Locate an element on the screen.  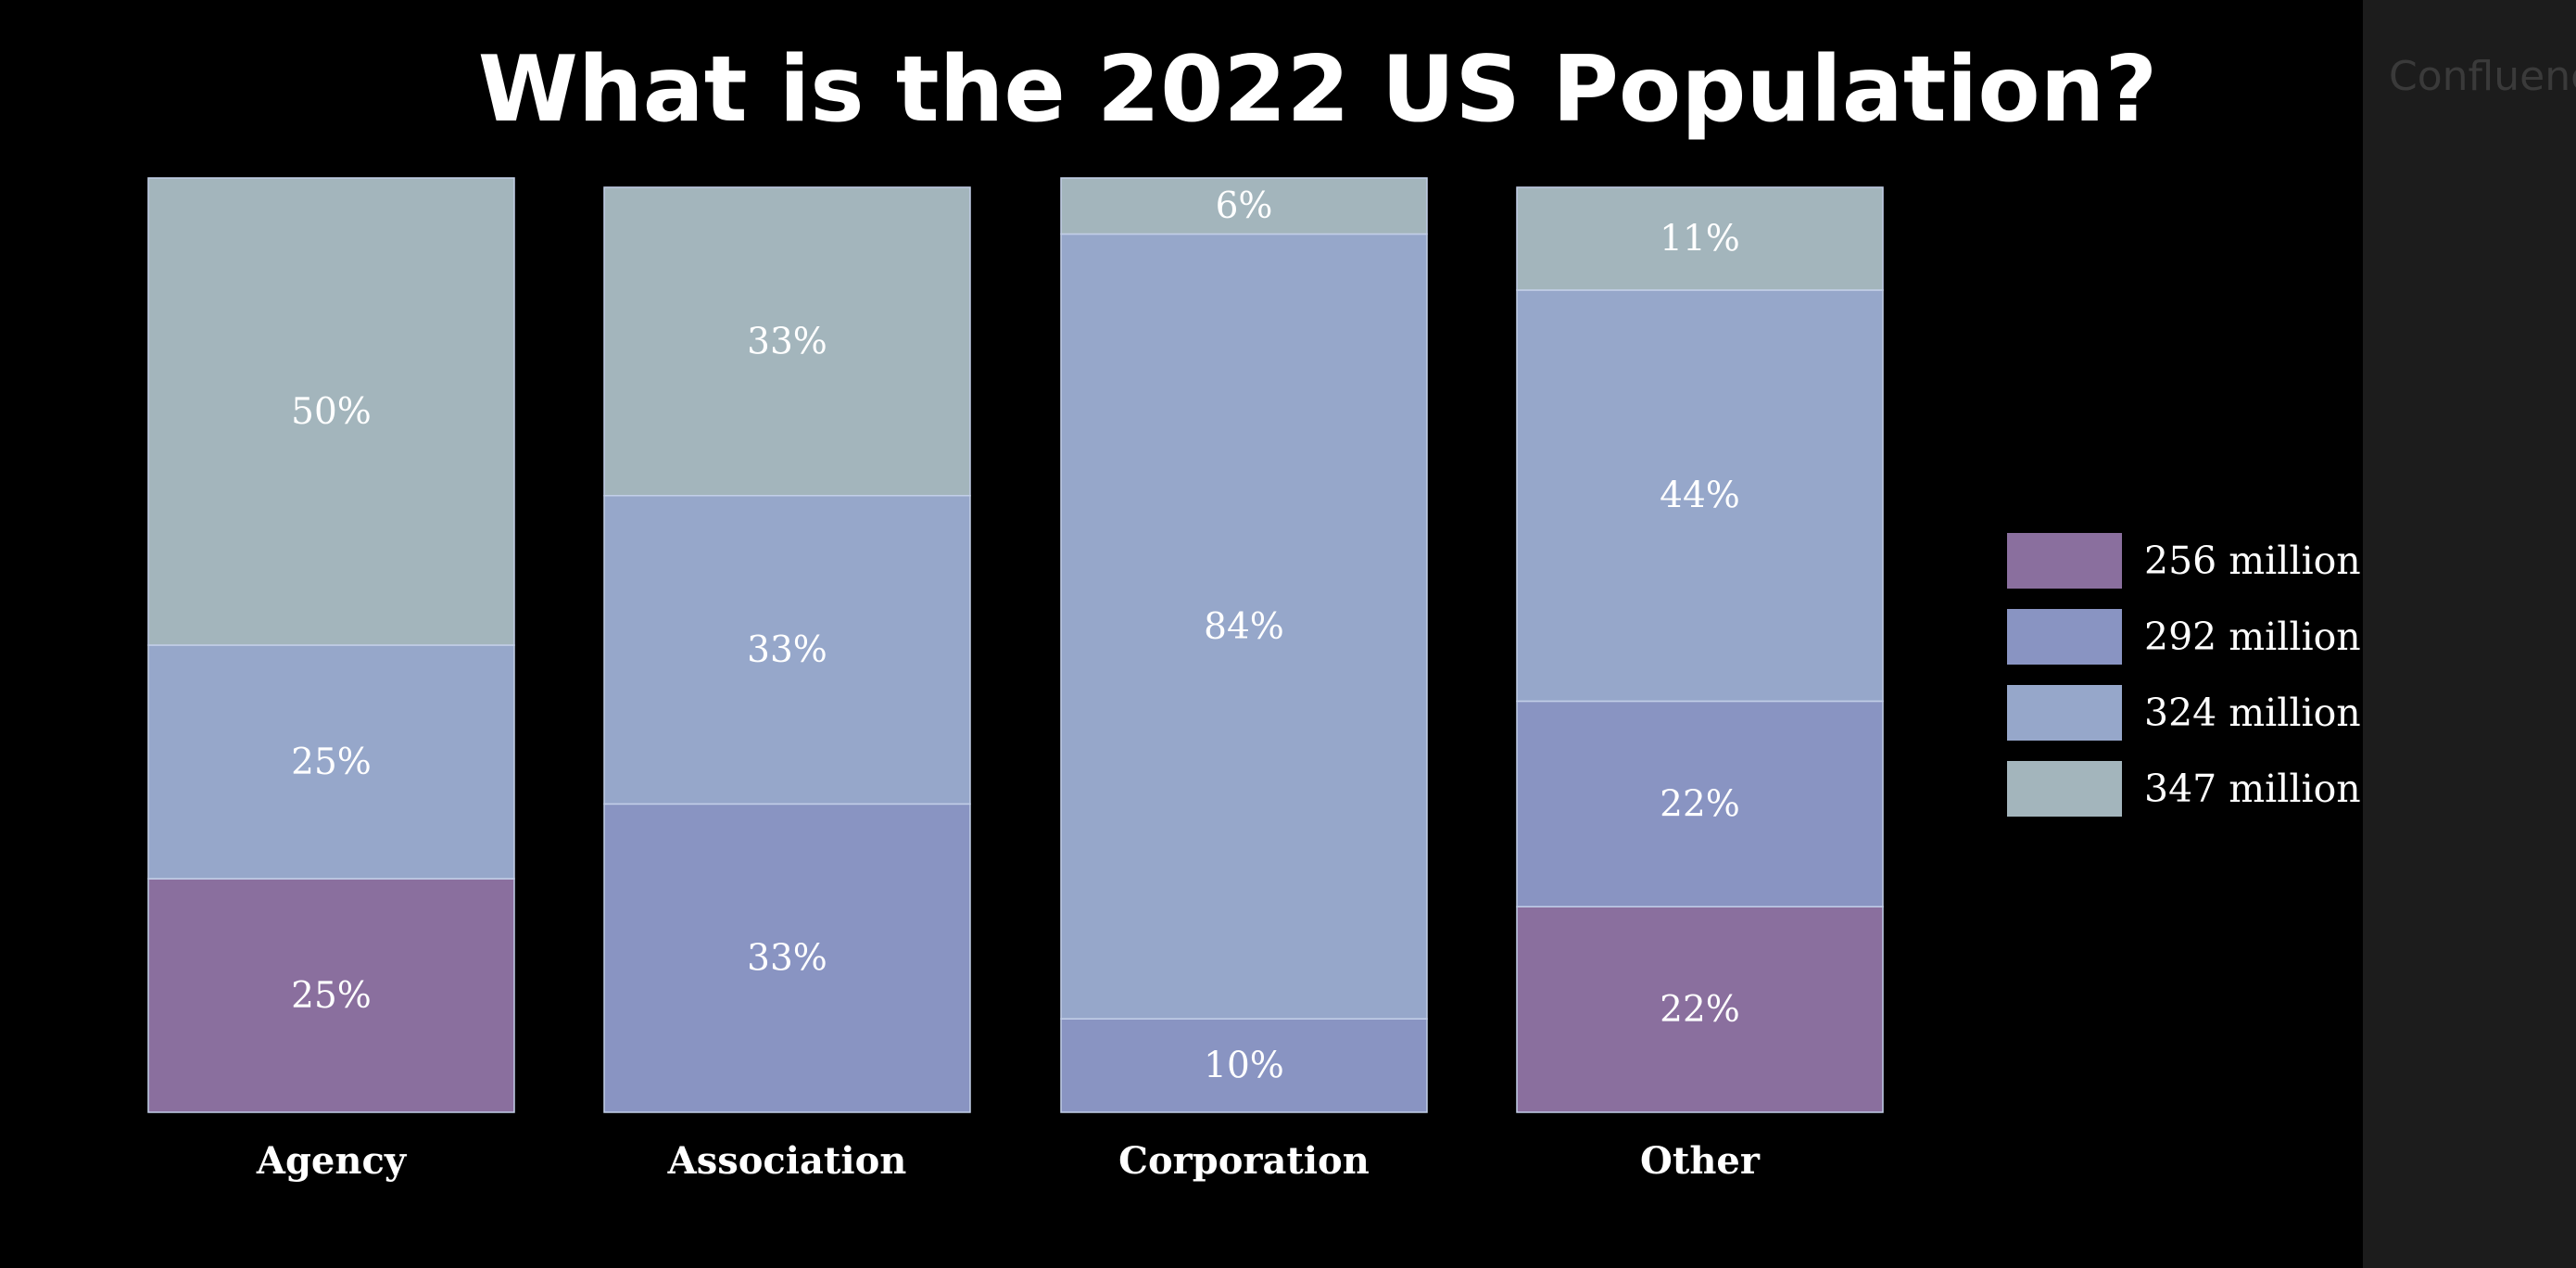
legend-label-3: 324 million people is located at coordinates (2253, 713).